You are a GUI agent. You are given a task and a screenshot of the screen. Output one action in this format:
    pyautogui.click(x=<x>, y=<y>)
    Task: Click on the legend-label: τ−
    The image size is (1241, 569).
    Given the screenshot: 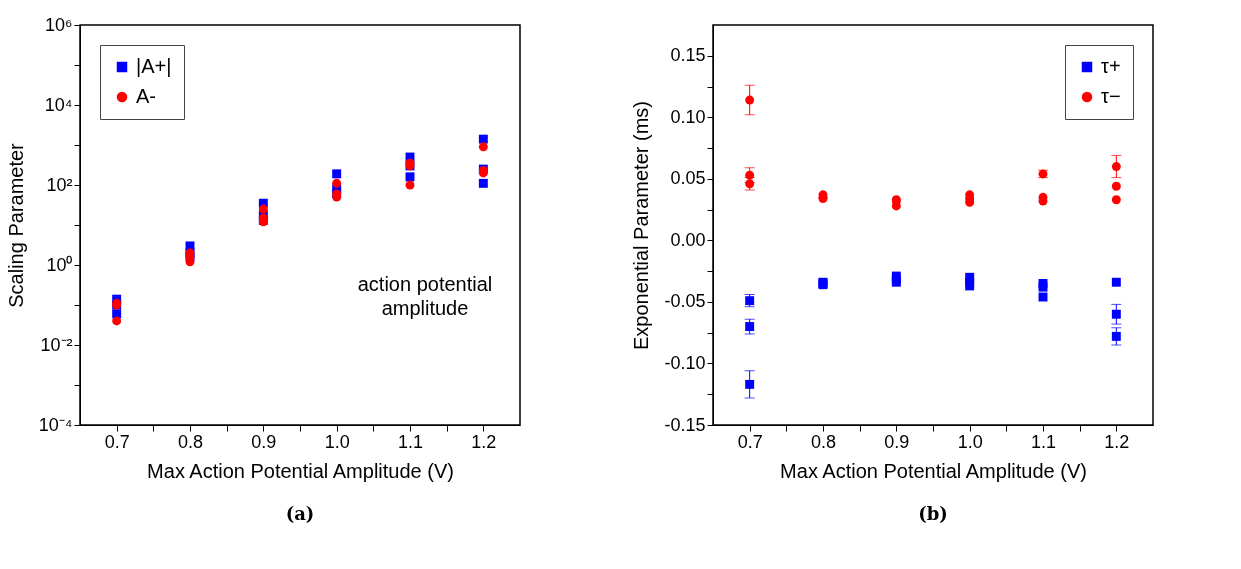 What is the action you would take?
    pyautogui.click(x=1111, y=96)
    